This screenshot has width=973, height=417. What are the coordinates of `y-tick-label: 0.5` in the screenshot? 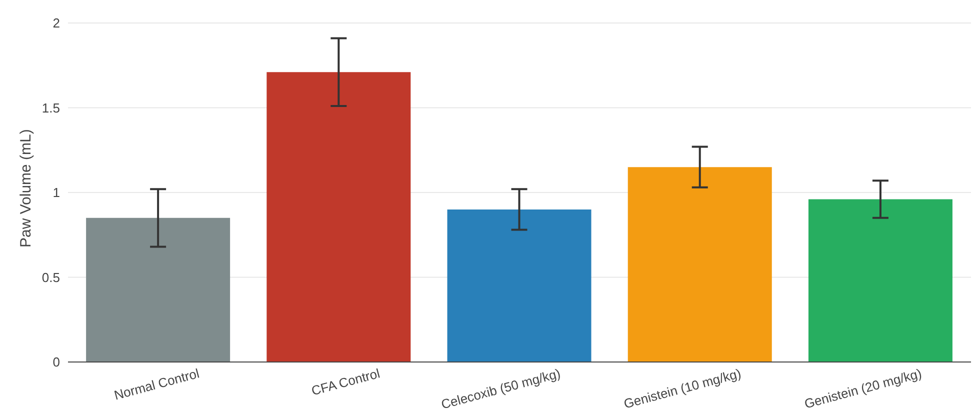 It's located at (51, 277).